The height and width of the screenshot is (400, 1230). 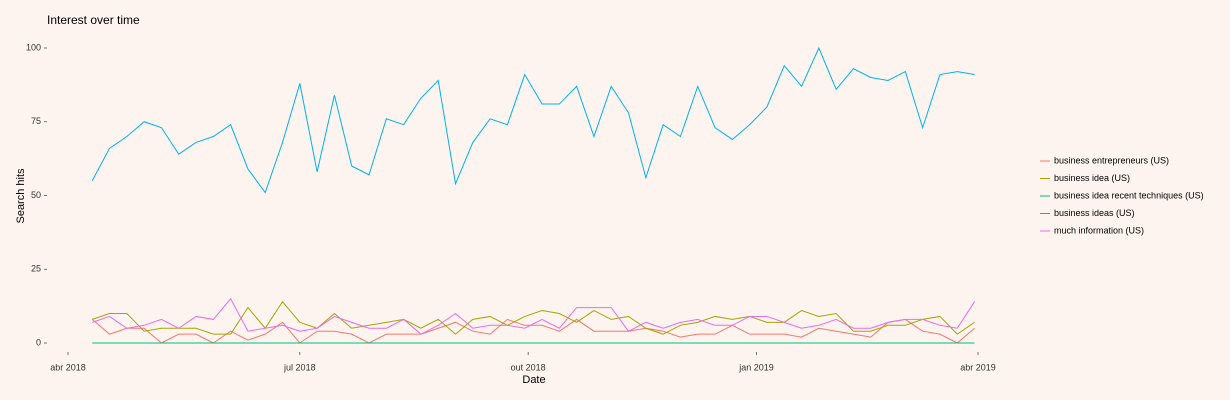 What do you see at coordinates (1129, 195) in the screenshot?
I see `legend-label: business idea recent techniques (US)` at bounding box center [1129, 195].